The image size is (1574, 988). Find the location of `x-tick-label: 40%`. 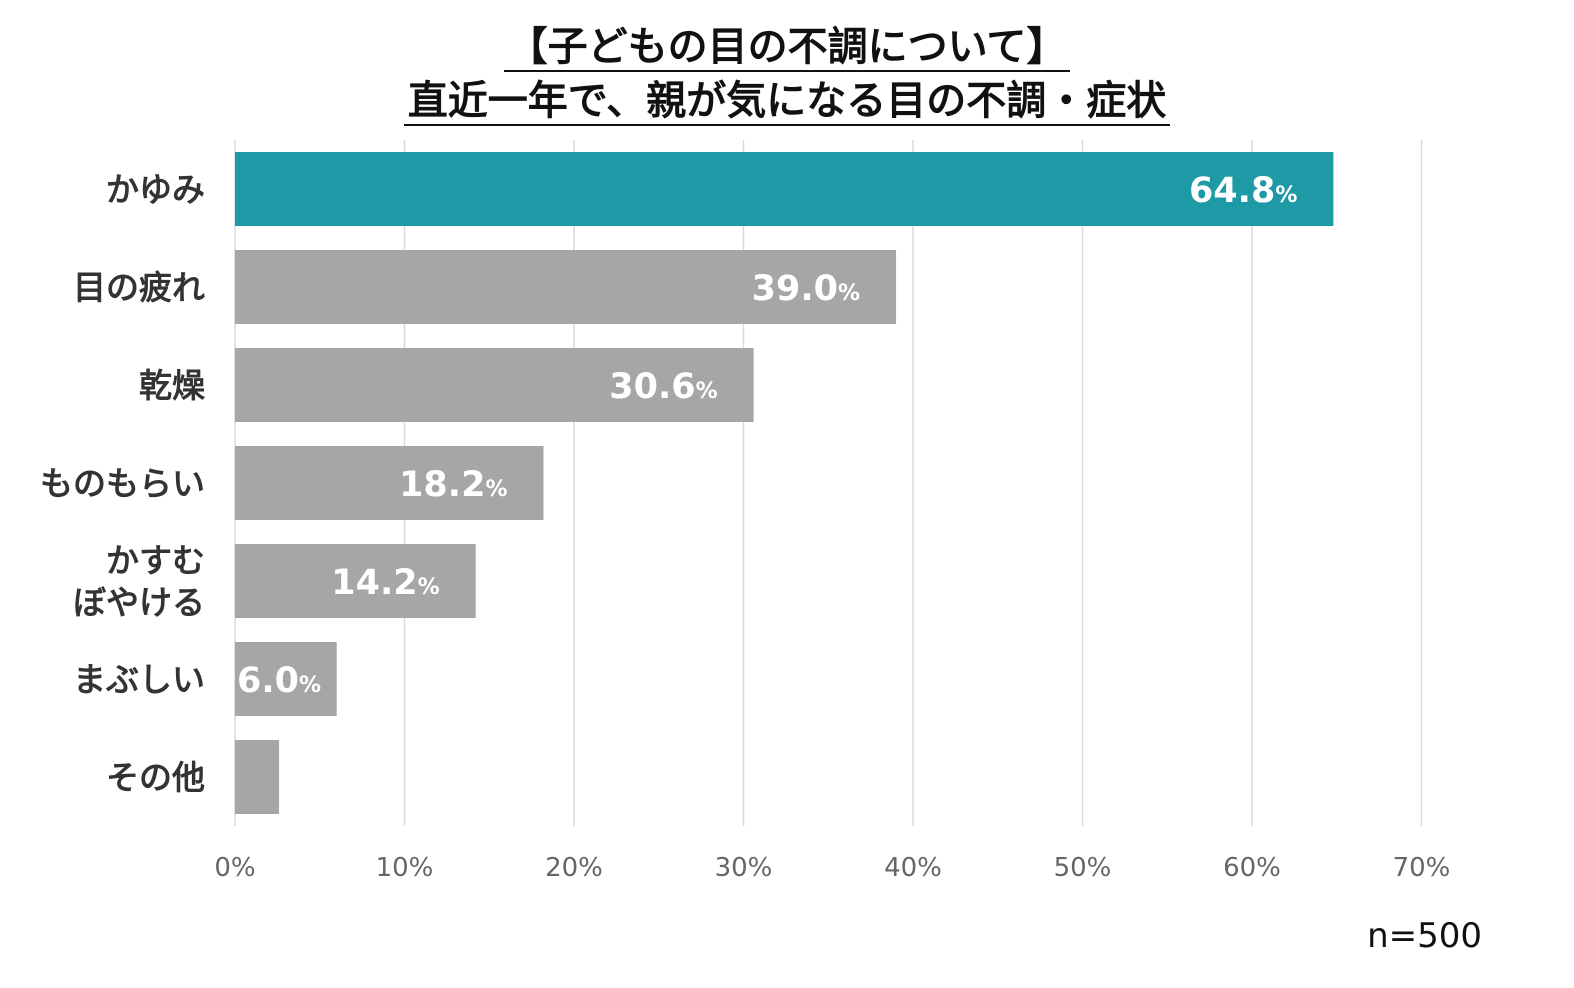

x-tick-label: 40% is located at coordinates (913, 868).